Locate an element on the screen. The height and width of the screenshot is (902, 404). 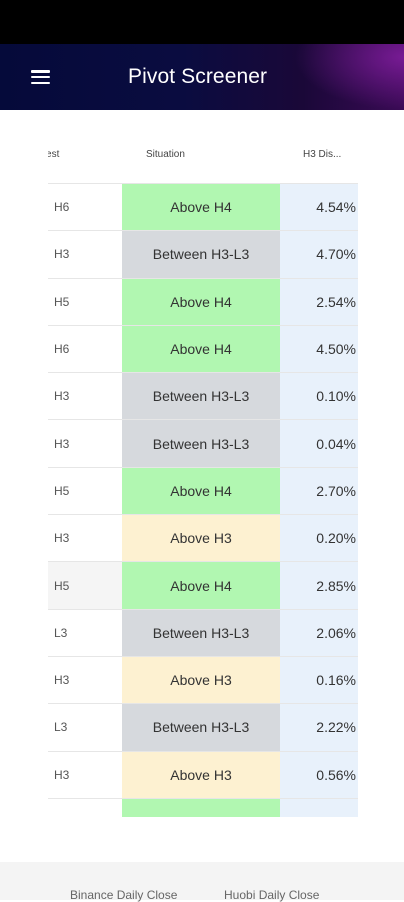
tab-huobi-daily-close: Huobi Daily Close is located at coordinates (272, 895).